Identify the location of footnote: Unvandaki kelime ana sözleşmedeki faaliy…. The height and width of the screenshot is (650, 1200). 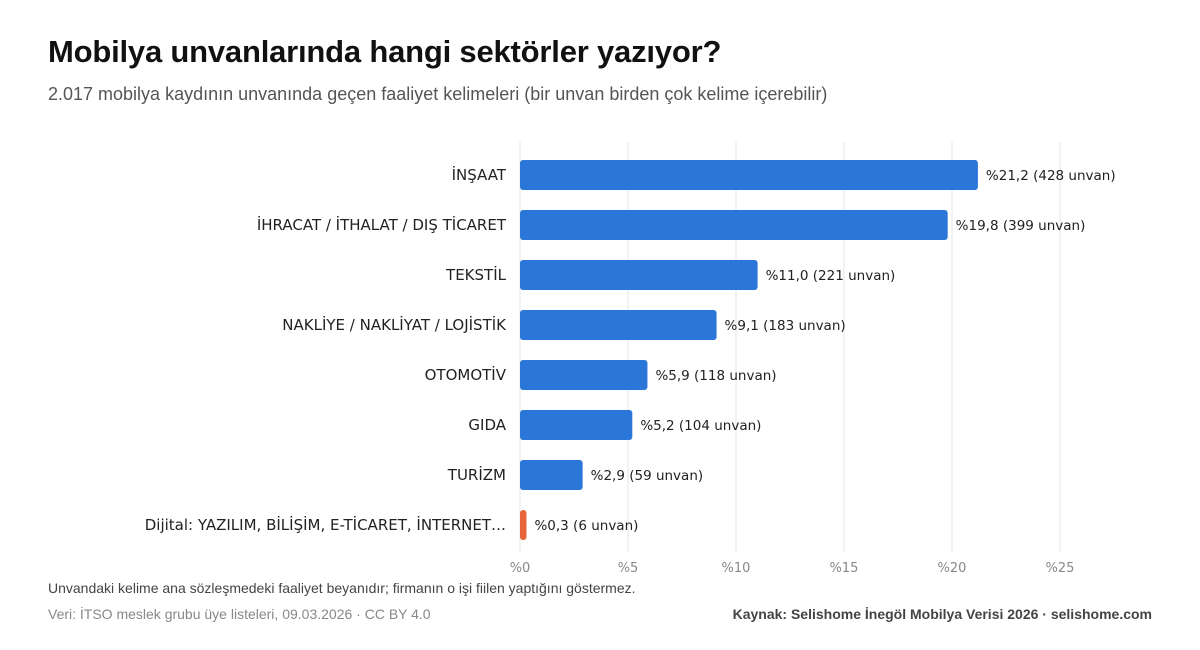
(342, 588).